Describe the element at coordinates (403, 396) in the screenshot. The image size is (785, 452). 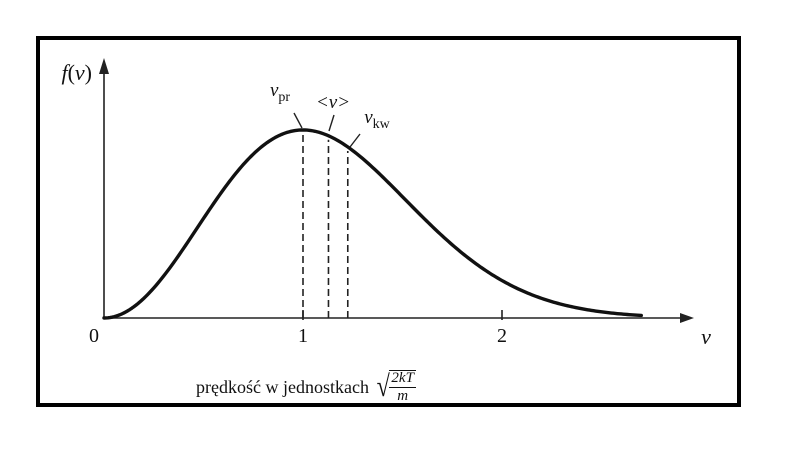
I see `unit-denominator: m` at that location.